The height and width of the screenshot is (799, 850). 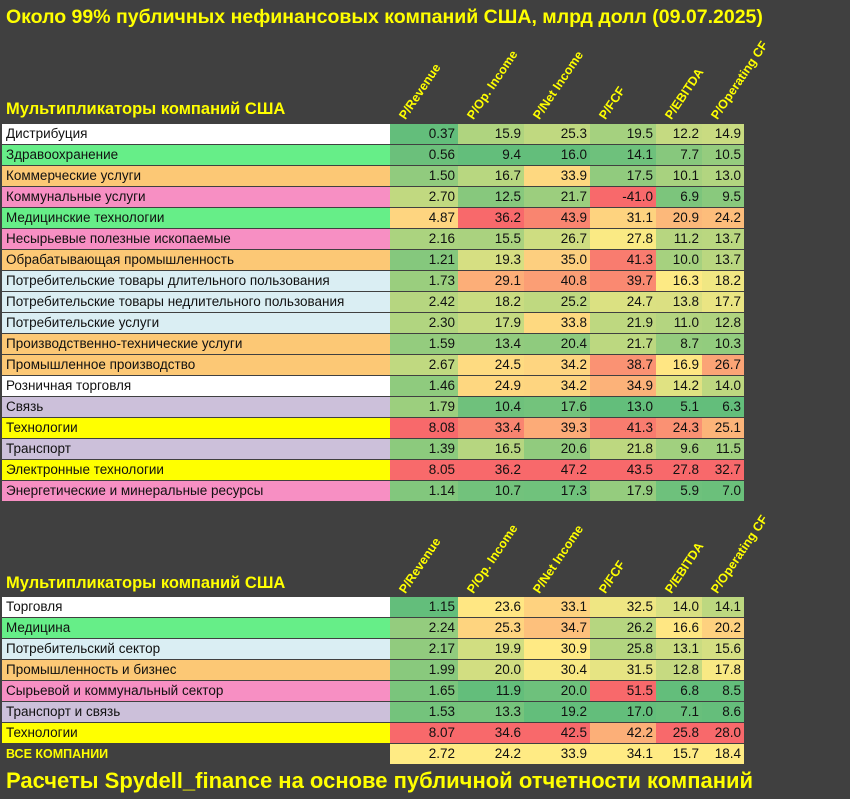 What do you see at coordinates (679, 670) in the screenshot?
I see `value-cell: 12.8` at bounding box center [679, 670].